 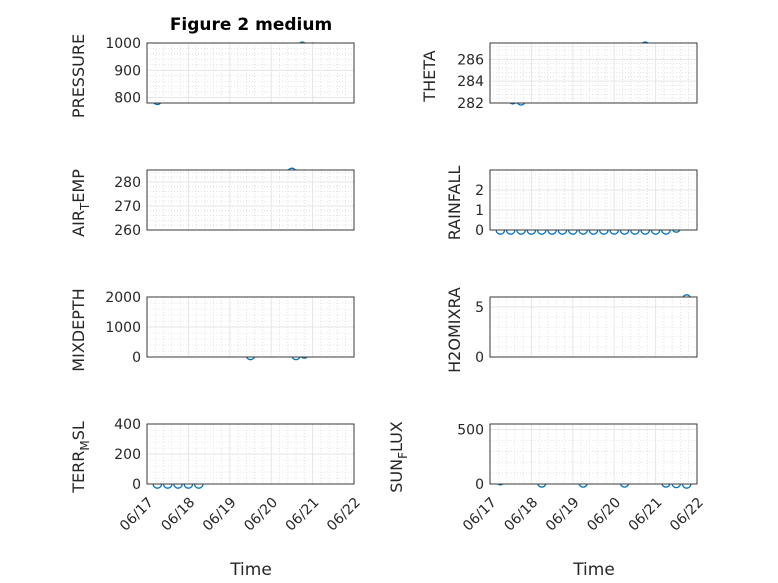 I want to click on axes-box-air-temp, so click(x=250, y=200).